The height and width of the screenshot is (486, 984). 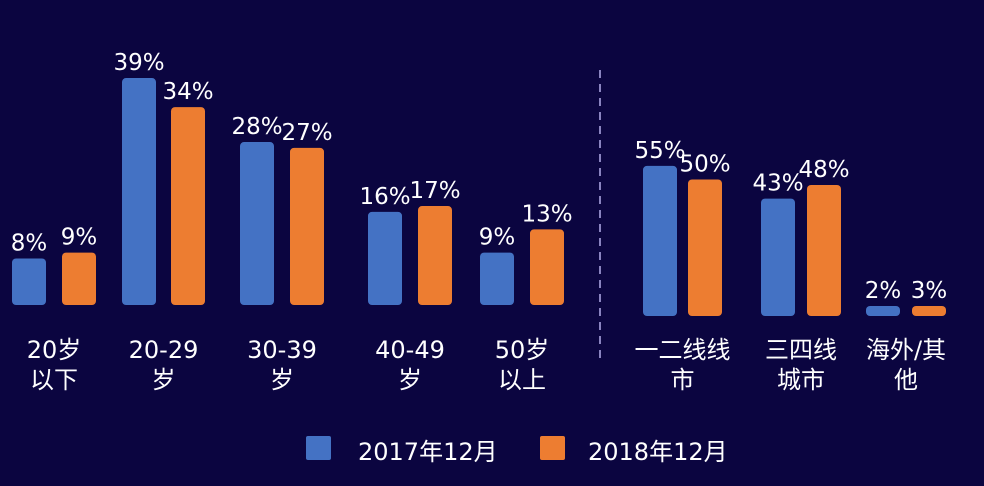 What do you see at coordinates (883, 291) in the screenshot?
I see `data-label: 2%` at bounding box center [883, 291].